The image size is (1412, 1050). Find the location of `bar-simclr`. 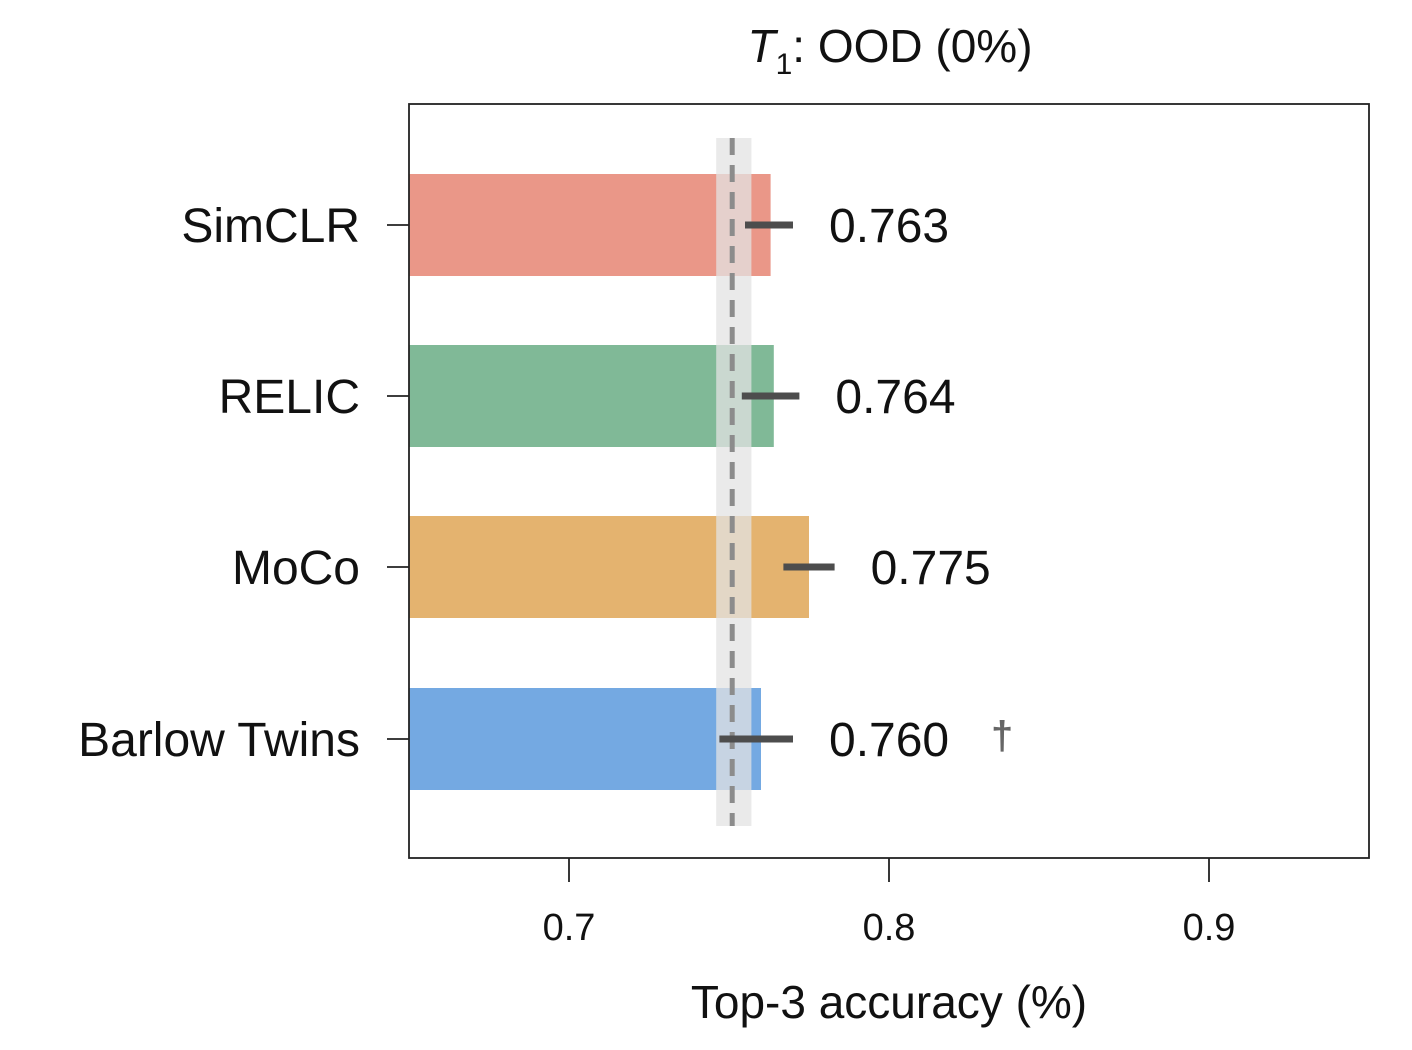

bar-simclr is located at coordinates (590, 225).